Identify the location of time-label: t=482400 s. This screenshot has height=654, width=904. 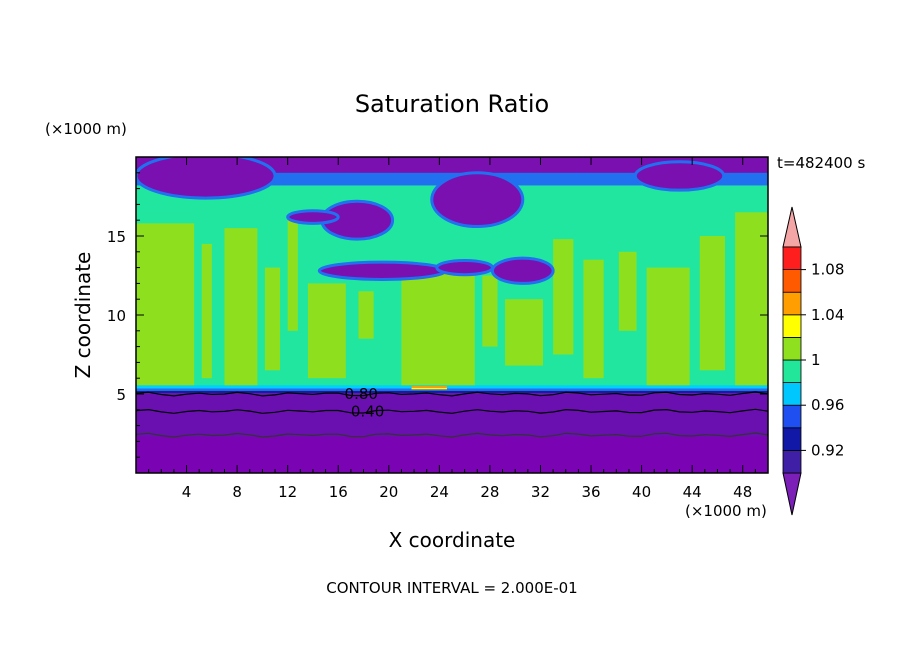
(821, 163).